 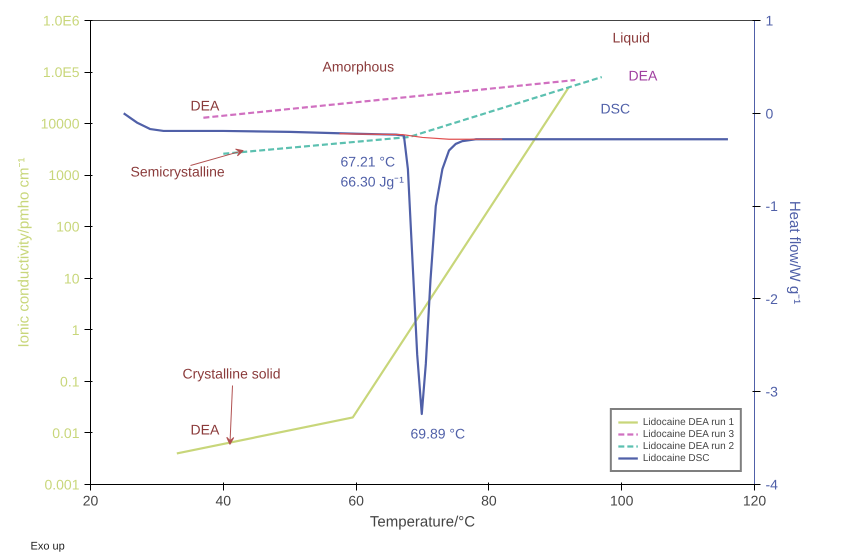 What do you see at coordinates (770, 113) in the screenshot?
I see `y2-tick-label: 0` at bounding box center [770, 113].